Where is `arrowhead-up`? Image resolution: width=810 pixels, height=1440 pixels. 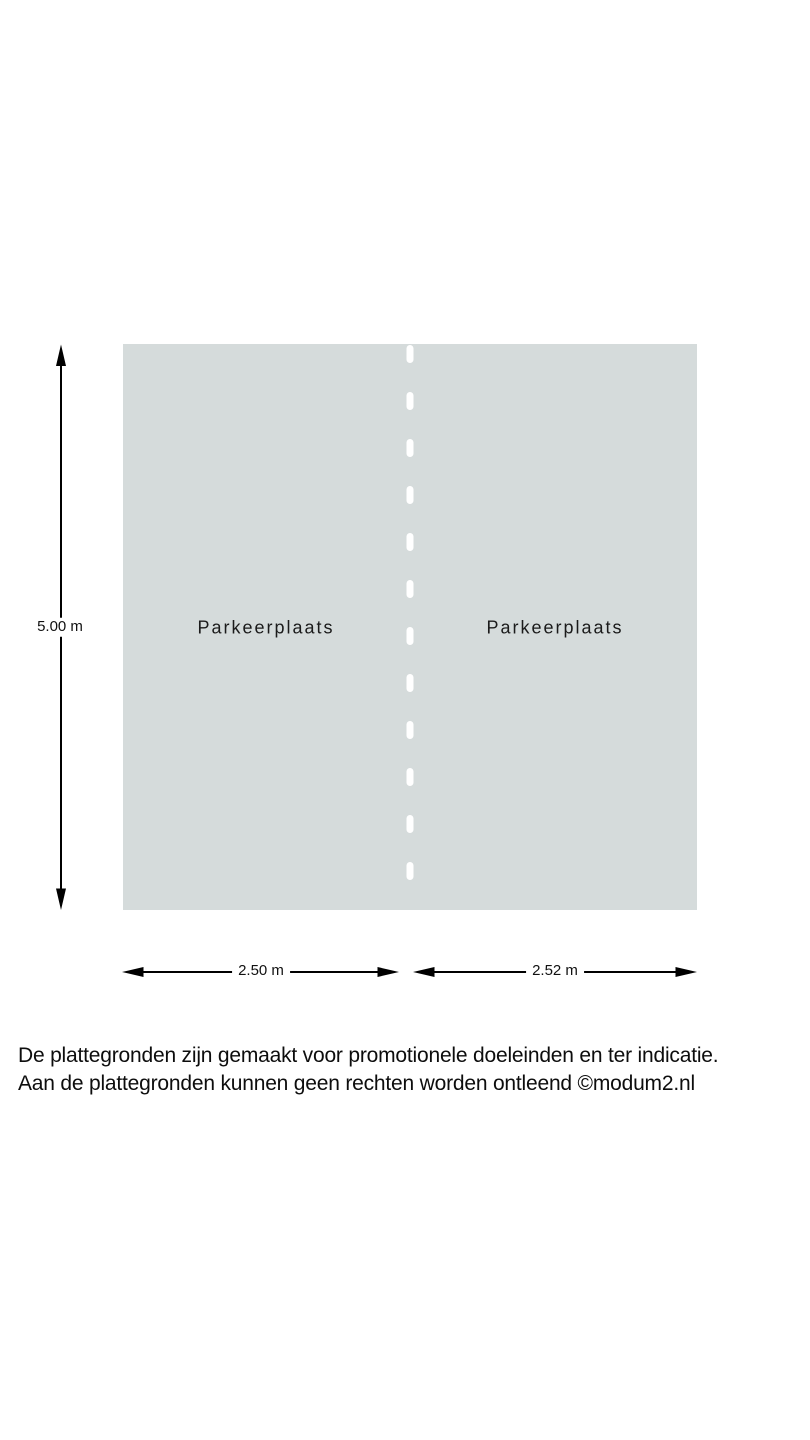
arrowhead-up is located at coordinates (61, 355).